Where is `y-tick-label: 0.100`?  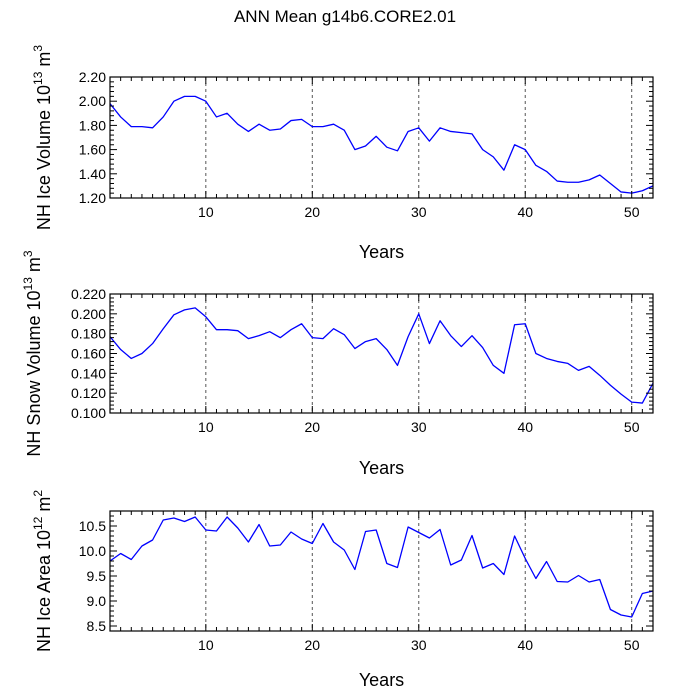 y-tick-label: 0.100 is located at coordinates (88, 413).